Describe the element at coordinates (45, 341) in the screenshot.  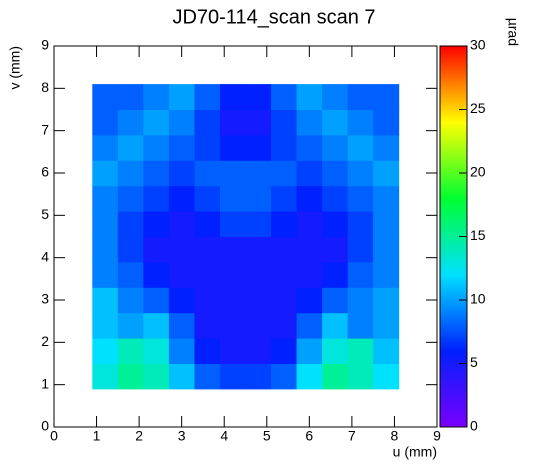
I see `y-tick-label: 2` at that location.